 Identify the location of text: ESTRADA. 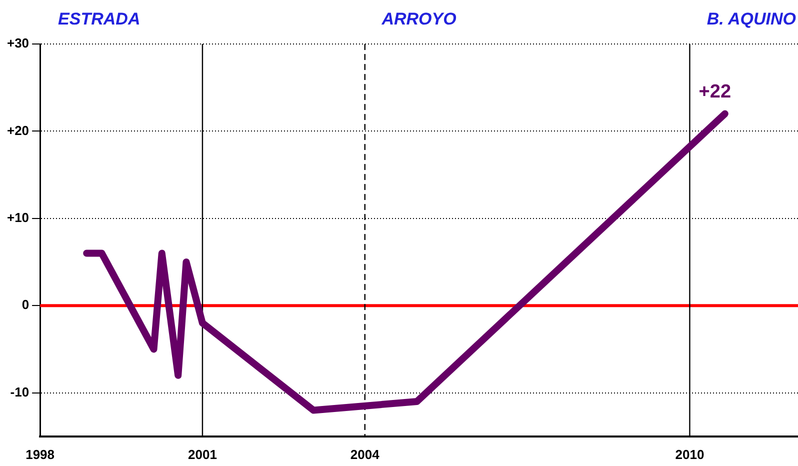
(99, 19).